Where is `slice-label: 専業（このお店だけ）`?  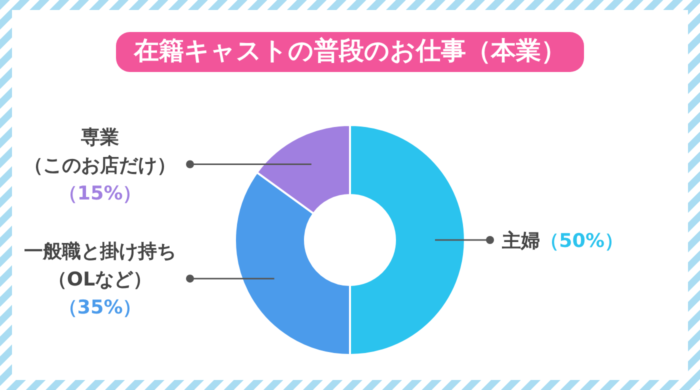
slice-label: 専業（このお店だけ） is located at coordinates (100, 151).